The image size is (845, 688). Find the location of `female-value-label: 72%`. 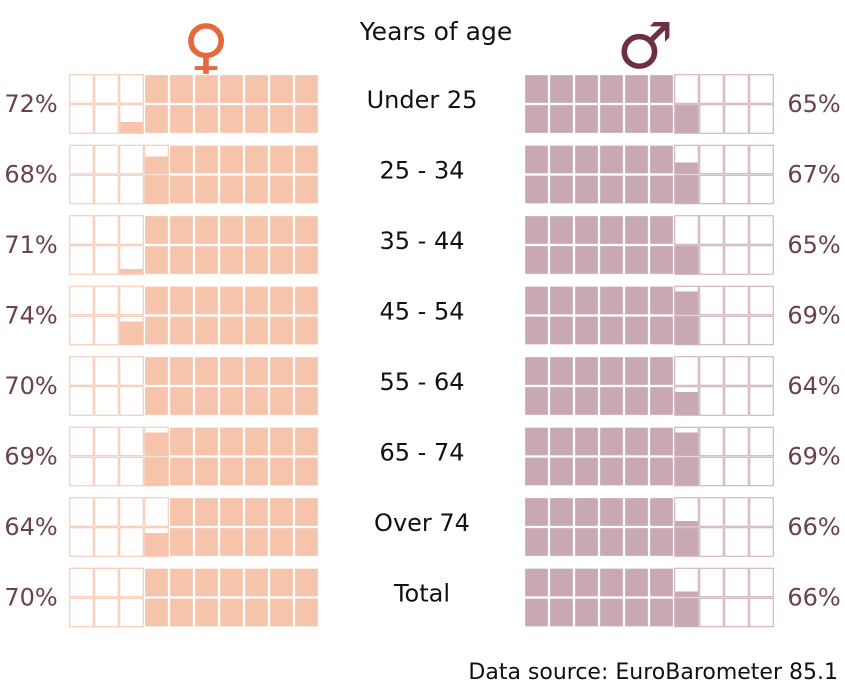

female-value-label: 72% is located at coordinates (30, 104).